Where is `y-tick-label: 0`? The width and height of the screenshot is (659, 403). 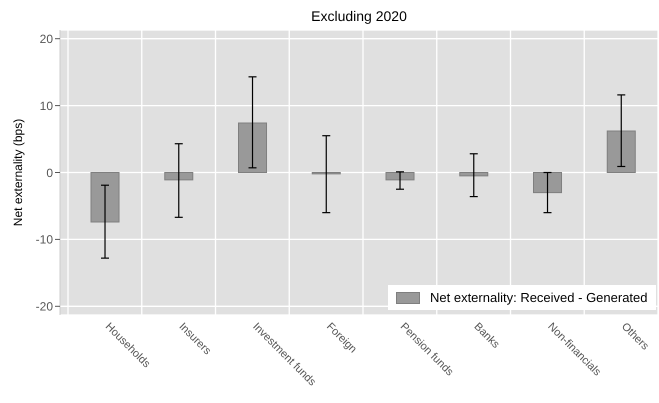 y-tick-label: 0 is located at coordinates (50, 173).